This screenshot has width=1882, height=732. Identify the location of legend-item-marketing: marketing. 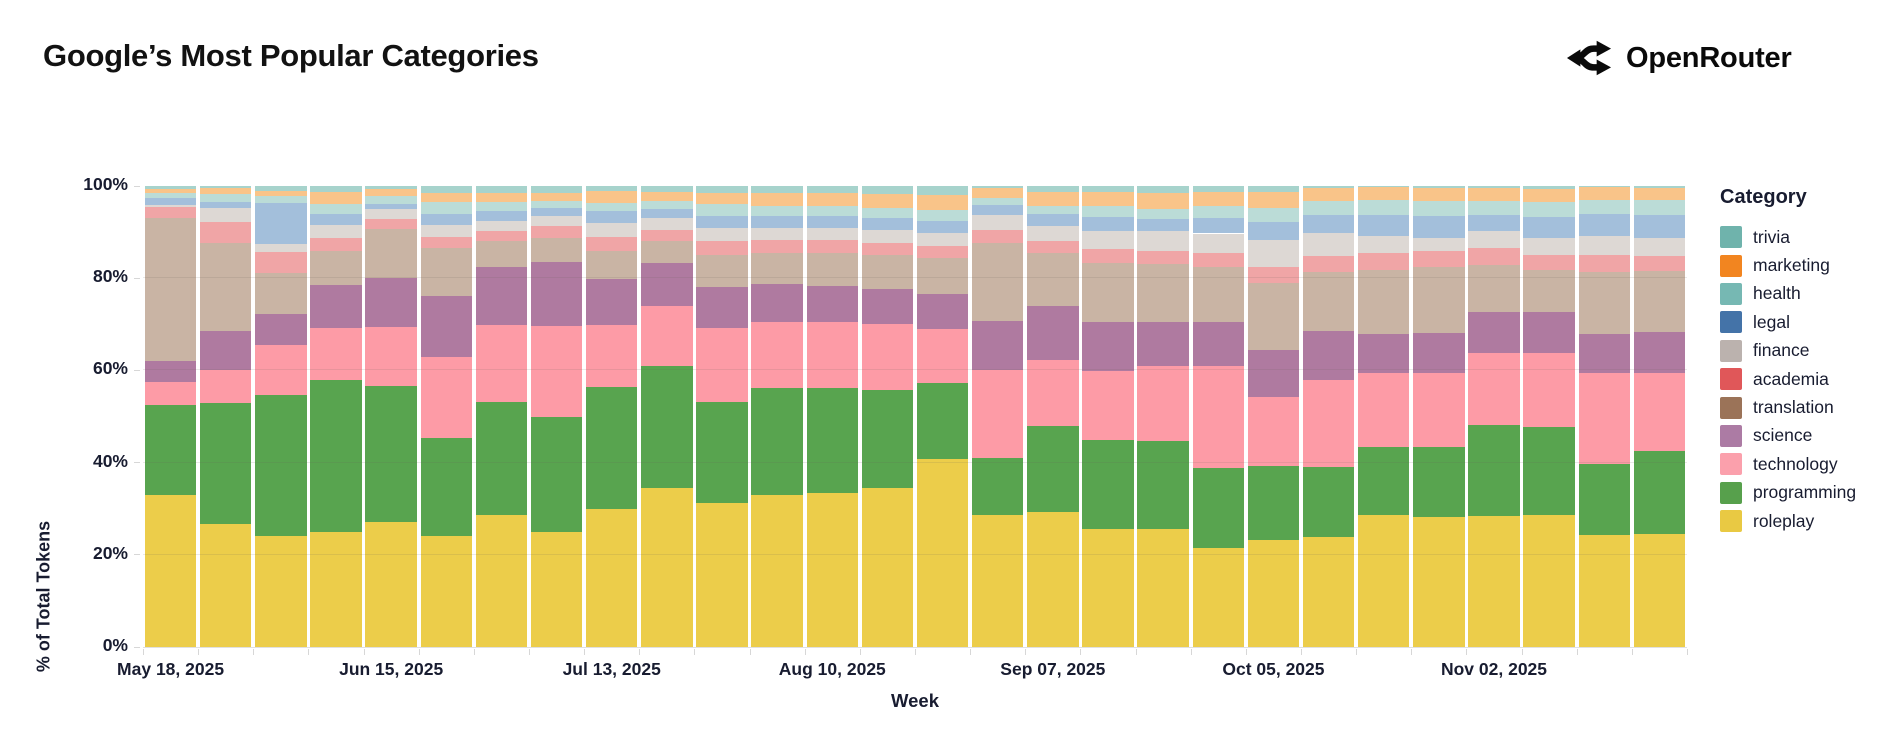
(1800, 265).